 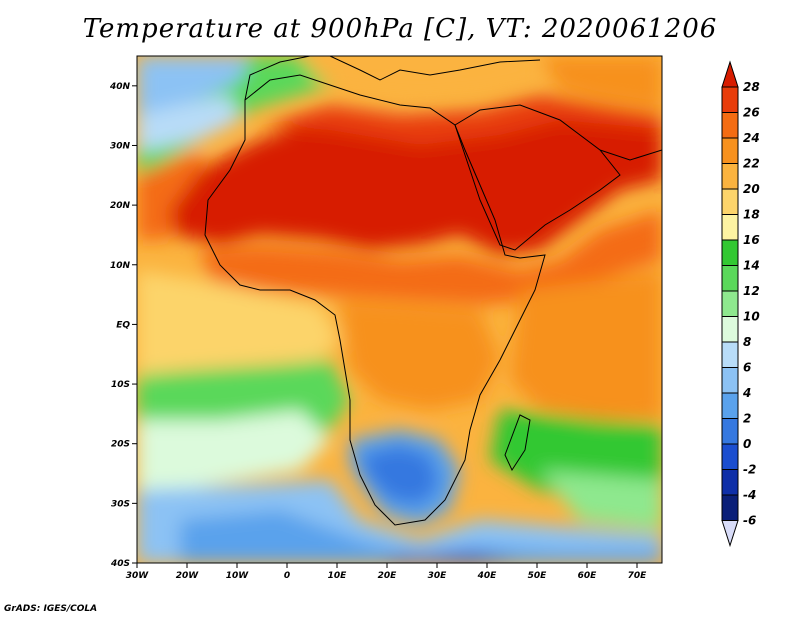 What do you see at coordinates (747, 419) in the screenshot?
I see `colorbar-label: 2` at bounding box center [747, 419].